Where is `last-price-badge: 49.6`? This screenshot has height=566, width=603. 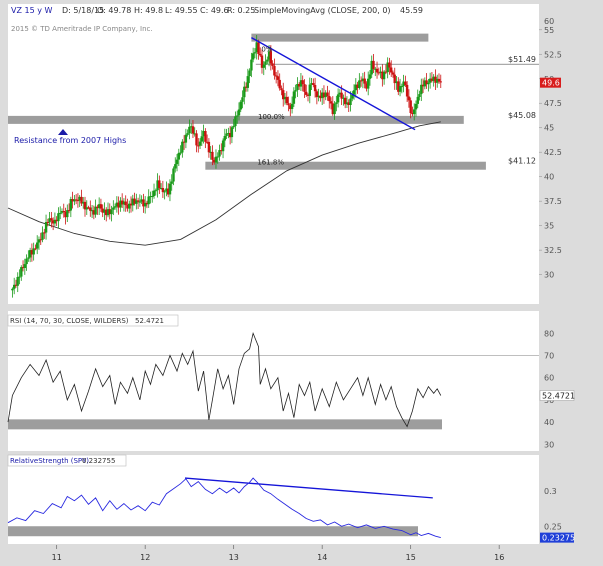
last-price-badge: 49.6 is located at coordinates (550, 82).